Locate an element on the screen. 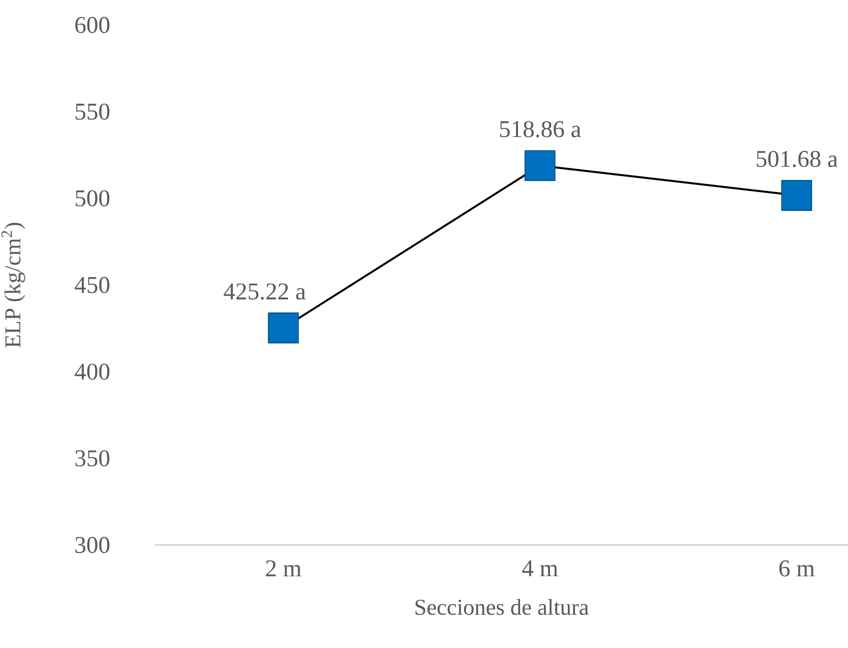 Image resolution: width=848 pixels, height=648 pixels. y-tick-label: 300 is located at coordinates (92, 545).